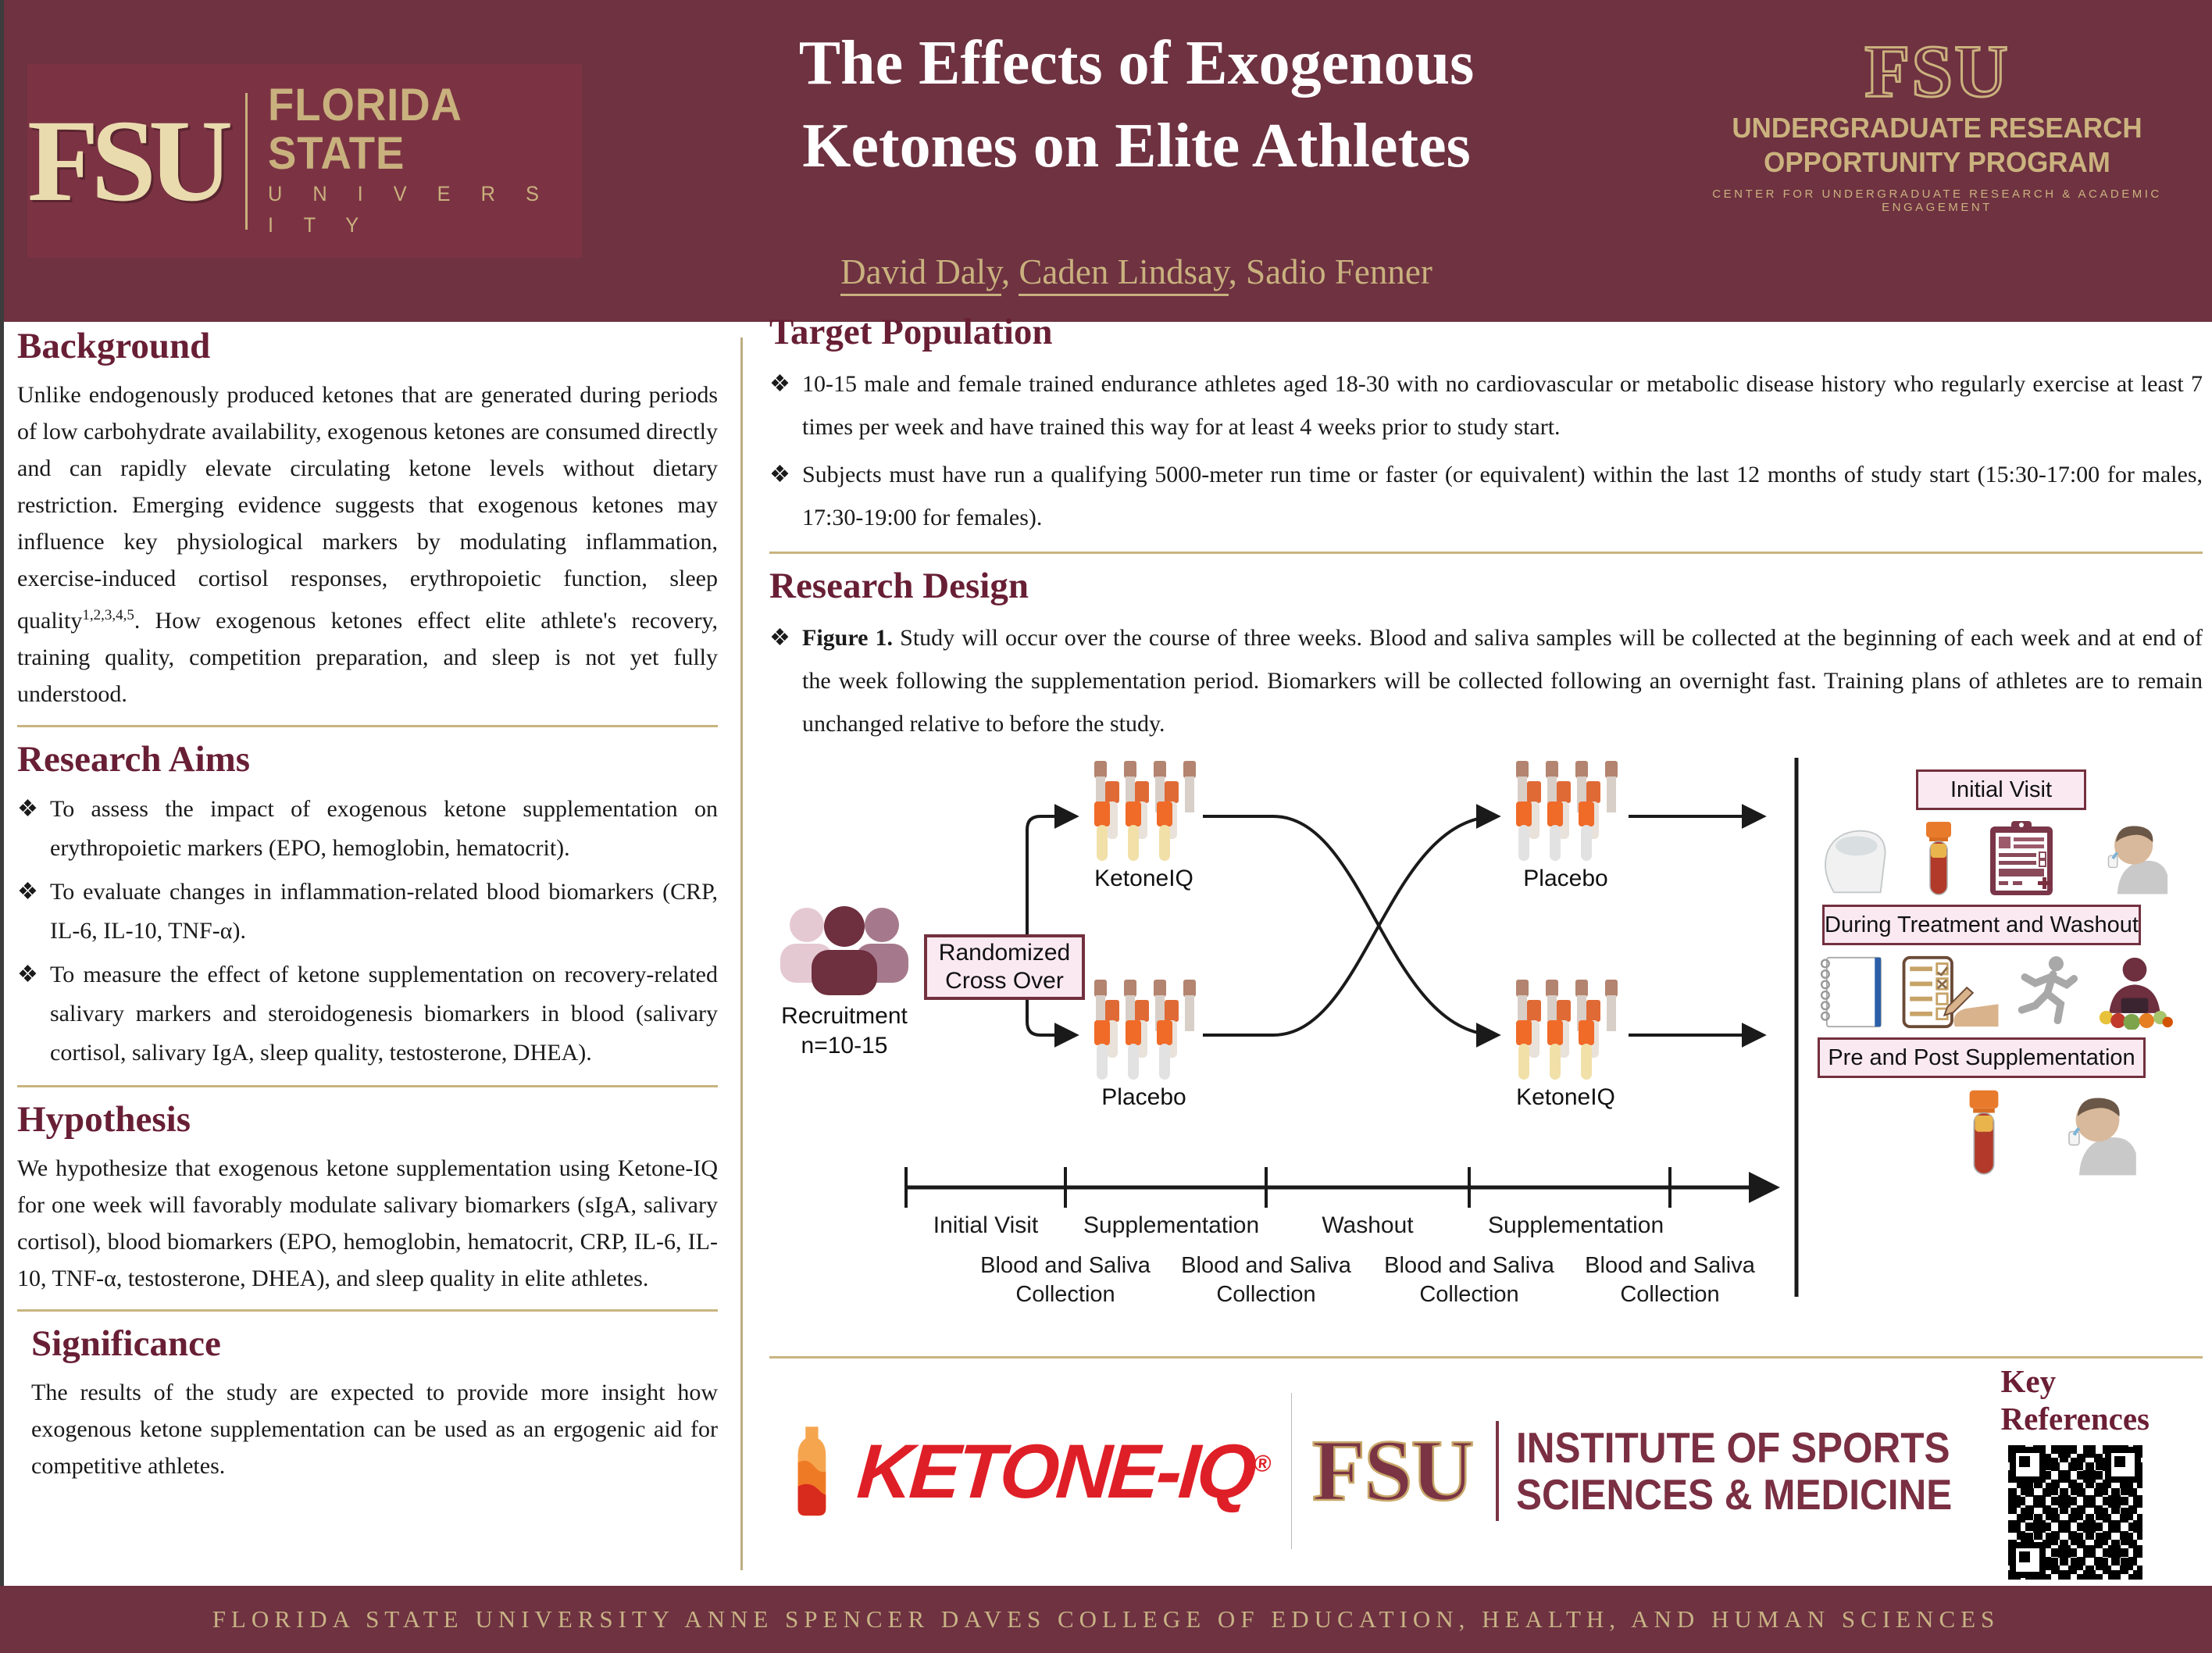  I want to click on initial-visit-icons, so click(1993, 857).